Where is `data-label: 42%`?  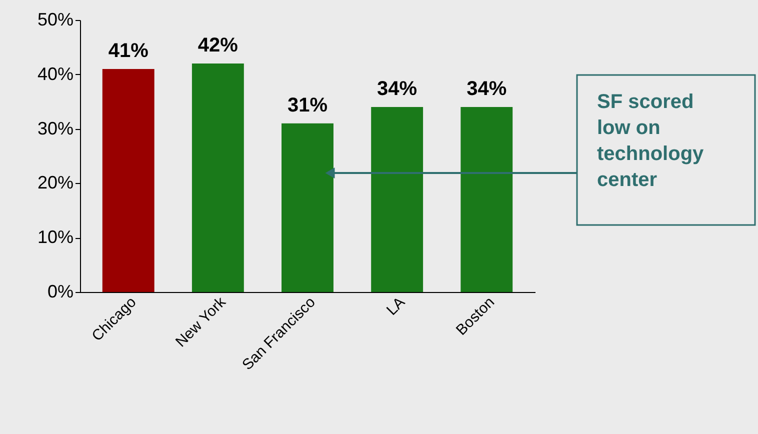 data-label: 42% is located at coordinates (218, 45).